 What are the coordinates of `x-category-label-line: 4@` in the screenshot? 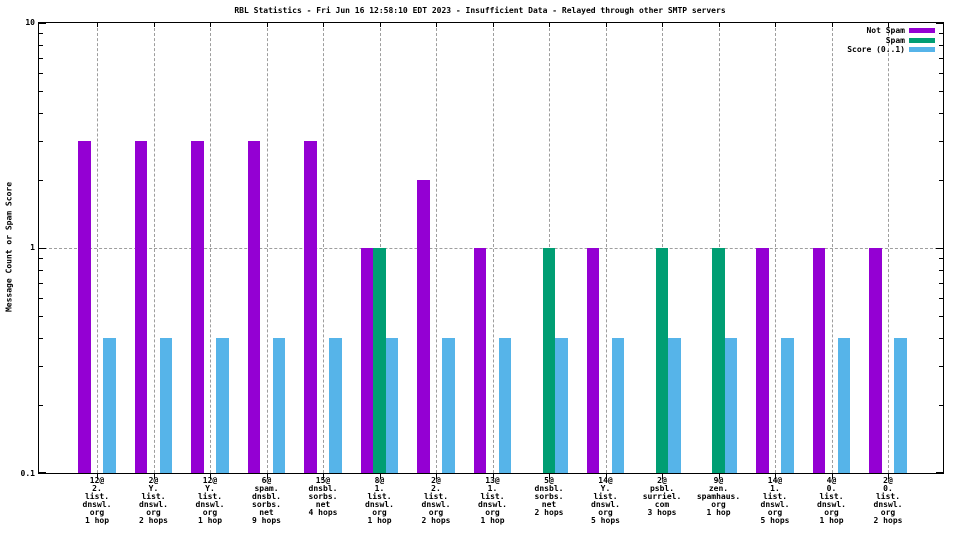 It's located at (831, 480).